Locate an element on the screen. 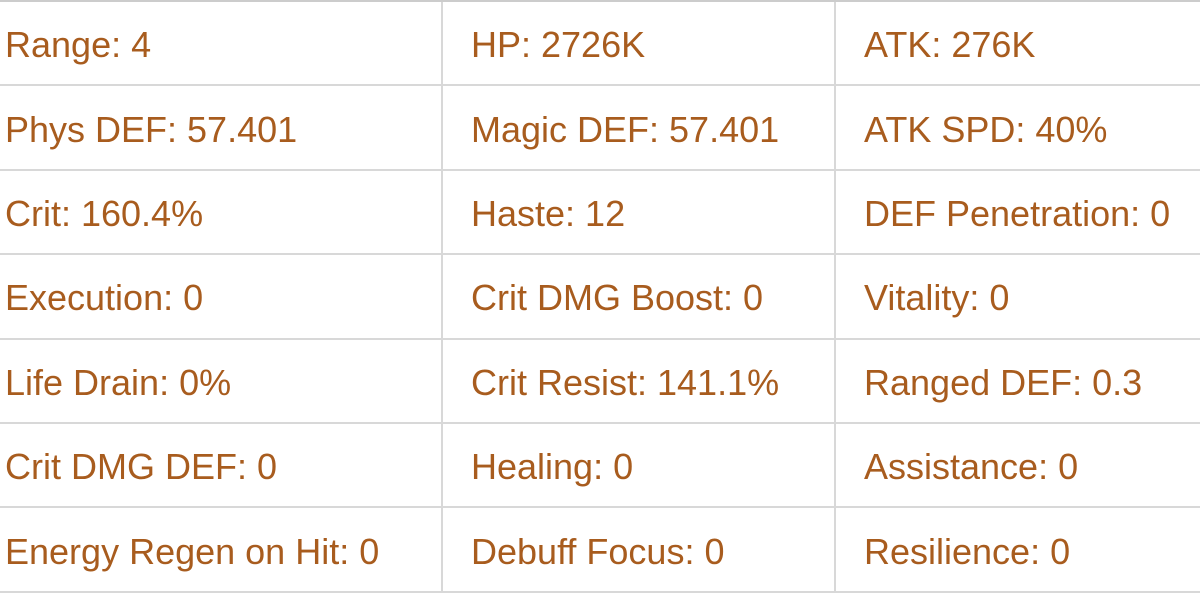 This screenshot has width=1200, height=600. stat-cell-range: Range: 4 is located at coordinates (78, 45).